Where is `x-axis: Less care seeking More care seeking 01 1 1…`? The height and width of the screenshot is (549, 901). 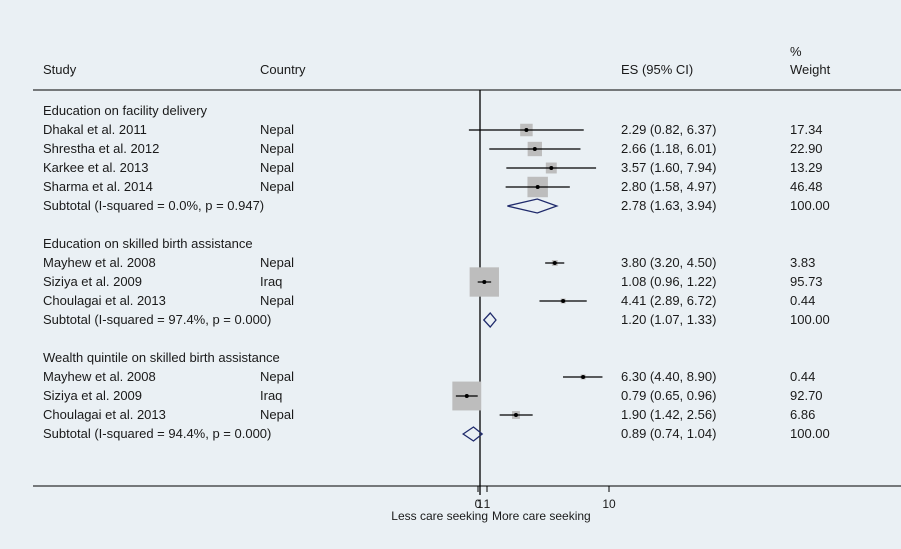 x-axis: Less care seeking More care seeking 01 1 1… is located at coordinates (503, 504).